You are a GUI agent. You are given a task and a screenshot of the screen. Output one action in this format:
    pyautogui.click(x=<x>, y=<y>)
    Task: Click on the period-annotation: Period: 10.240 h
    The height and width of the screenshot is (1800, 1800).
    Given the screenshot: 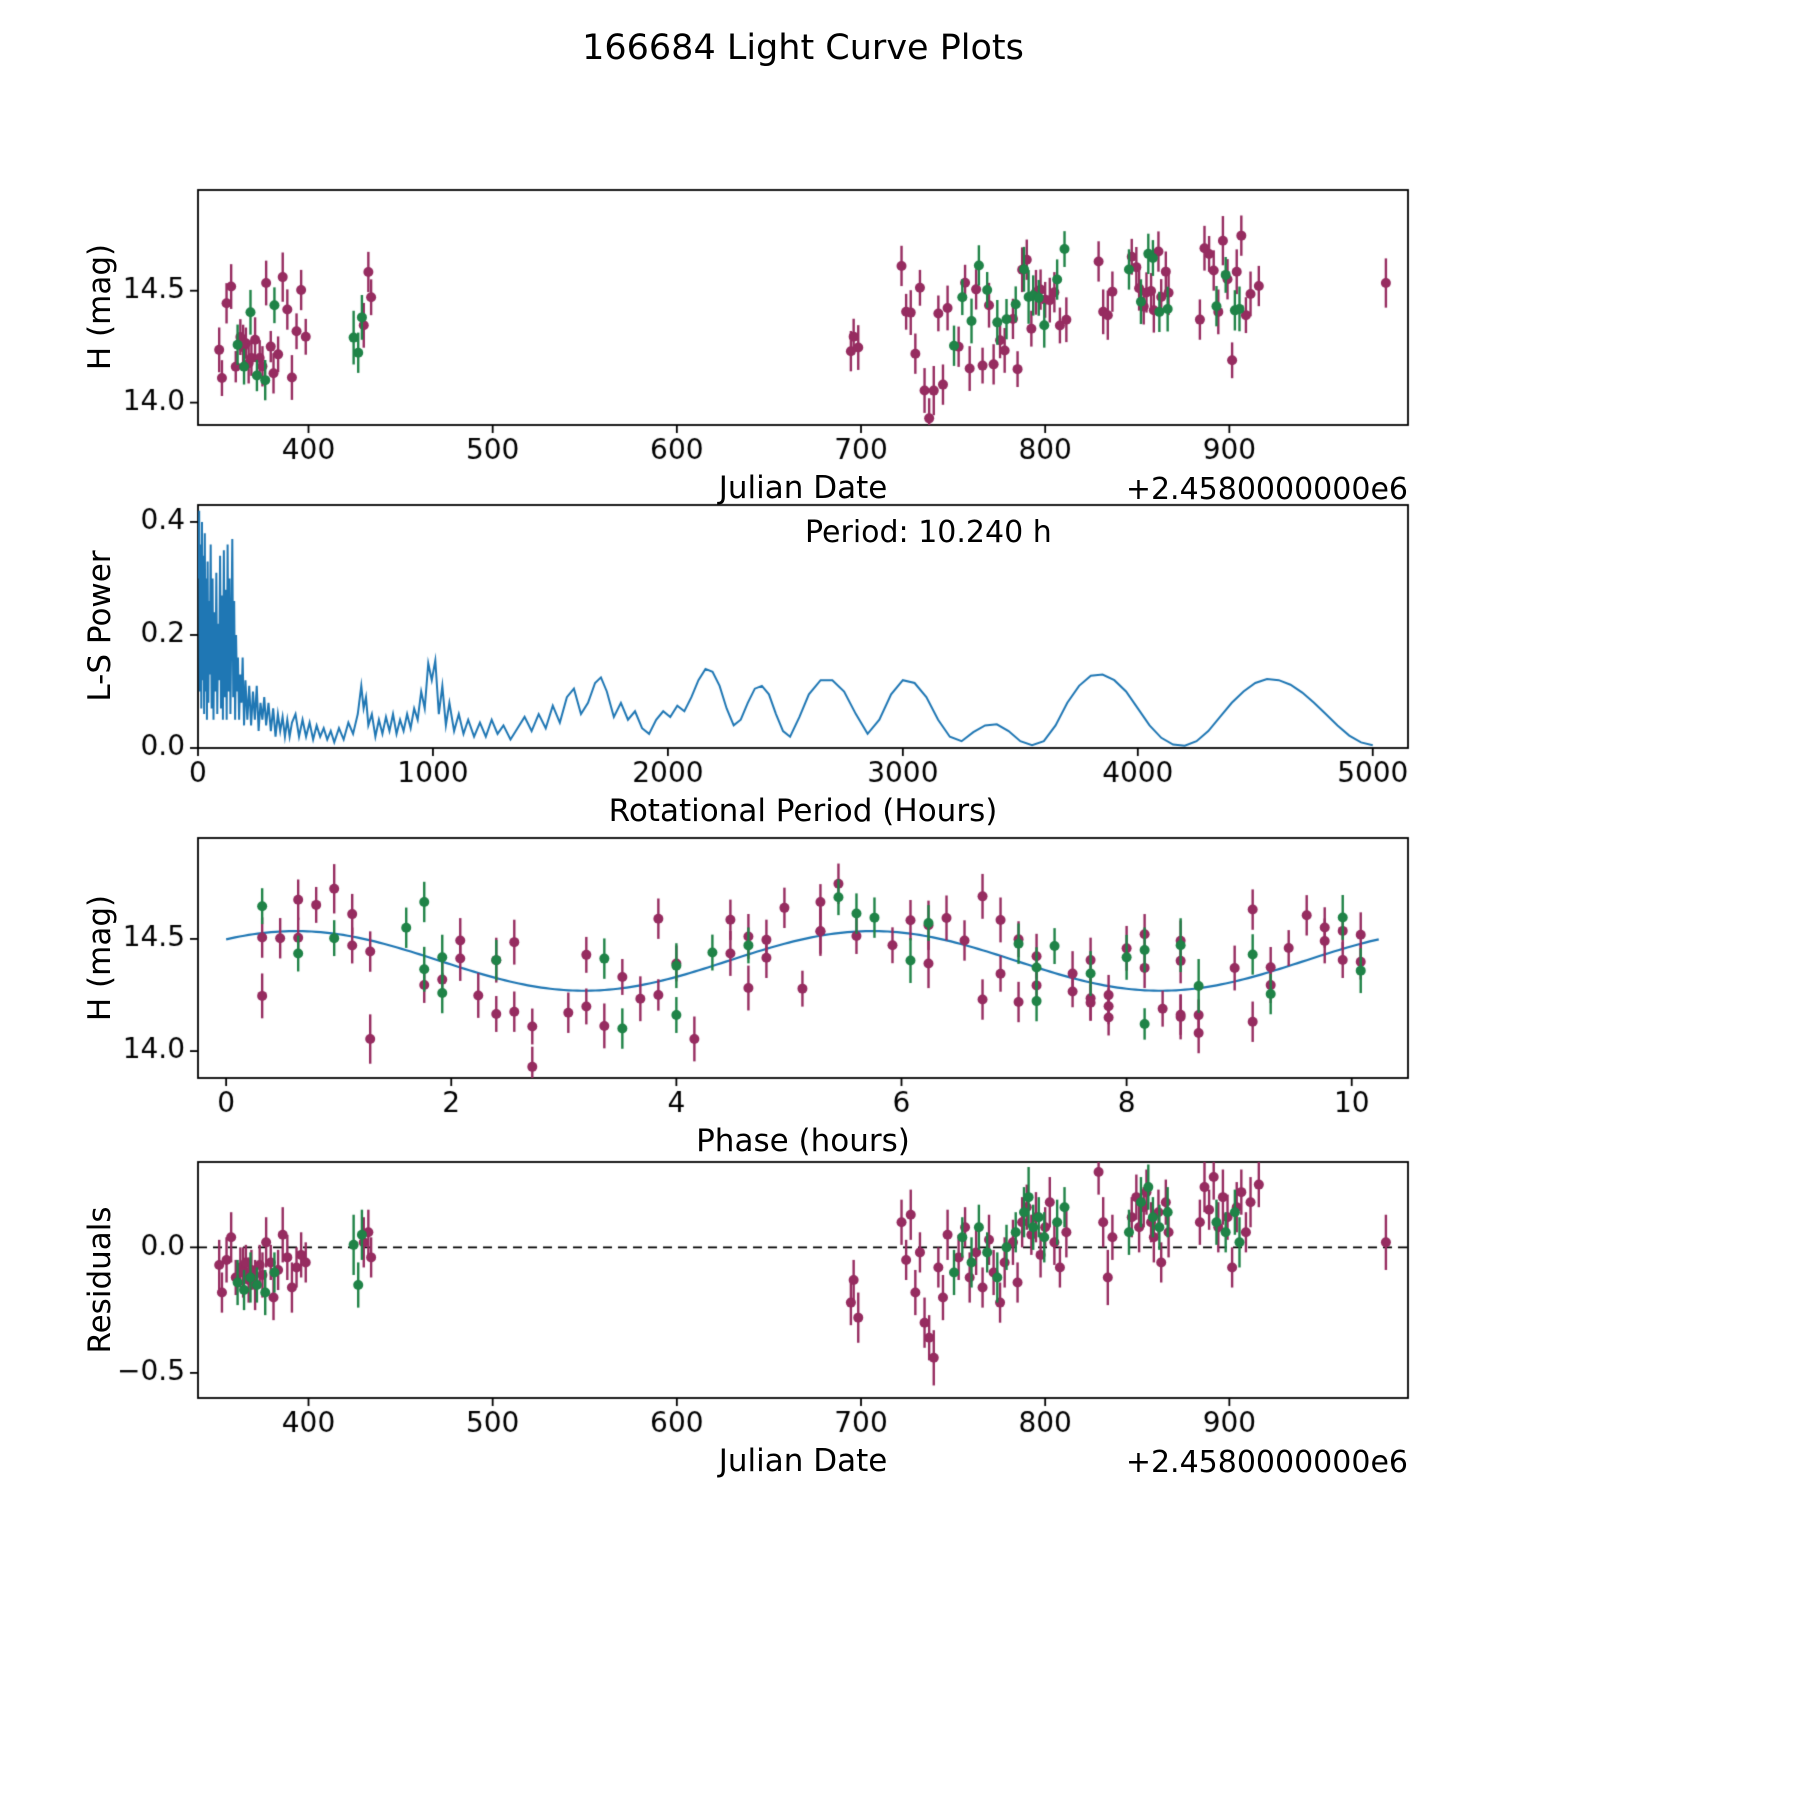 What is the action you would take?
    pyautogui.click(x=928, y=532)
    